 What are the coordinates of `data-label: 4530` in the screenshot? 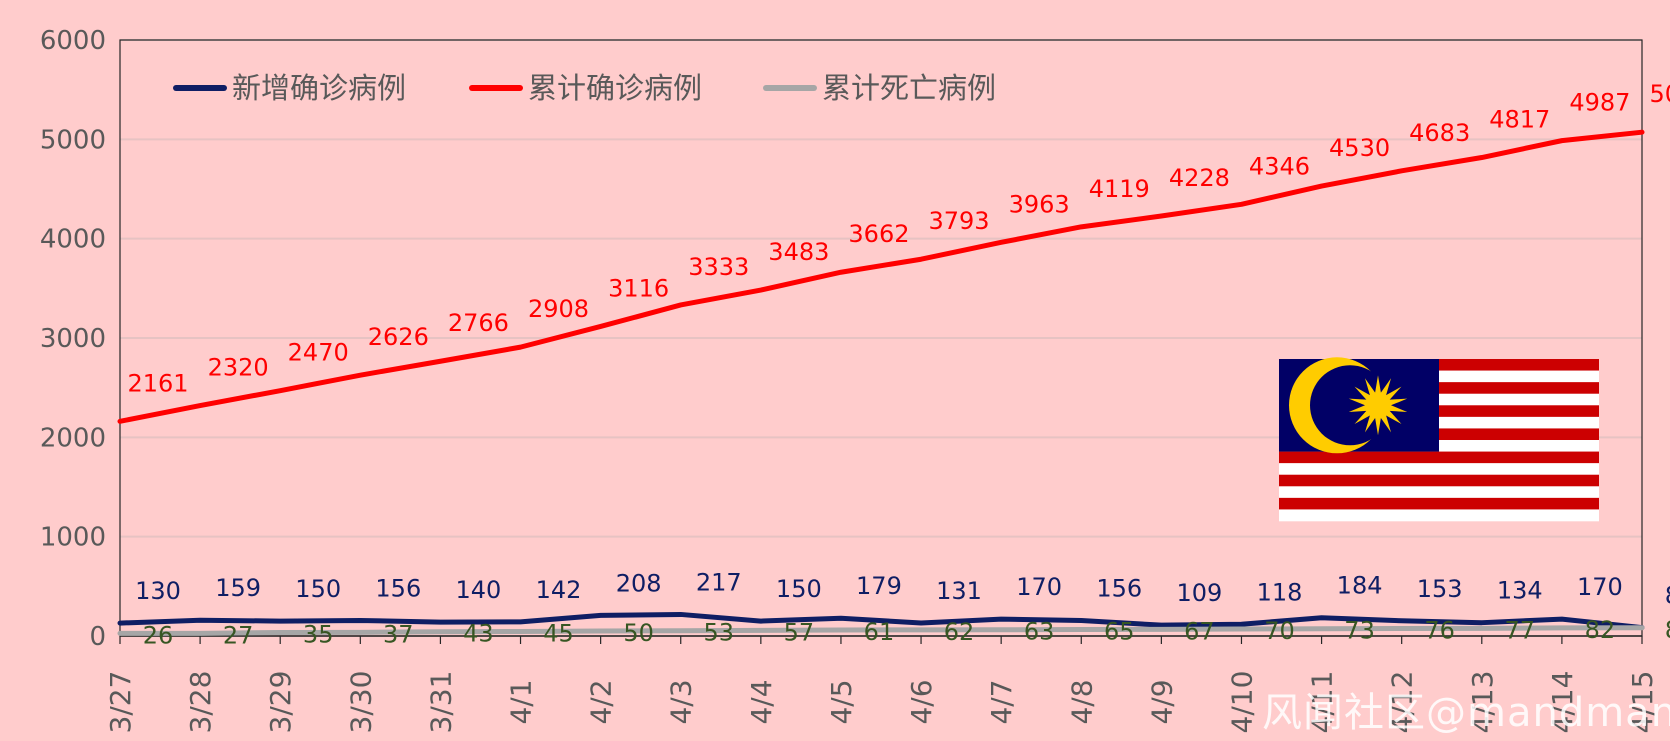 It's located at (1359, 148).